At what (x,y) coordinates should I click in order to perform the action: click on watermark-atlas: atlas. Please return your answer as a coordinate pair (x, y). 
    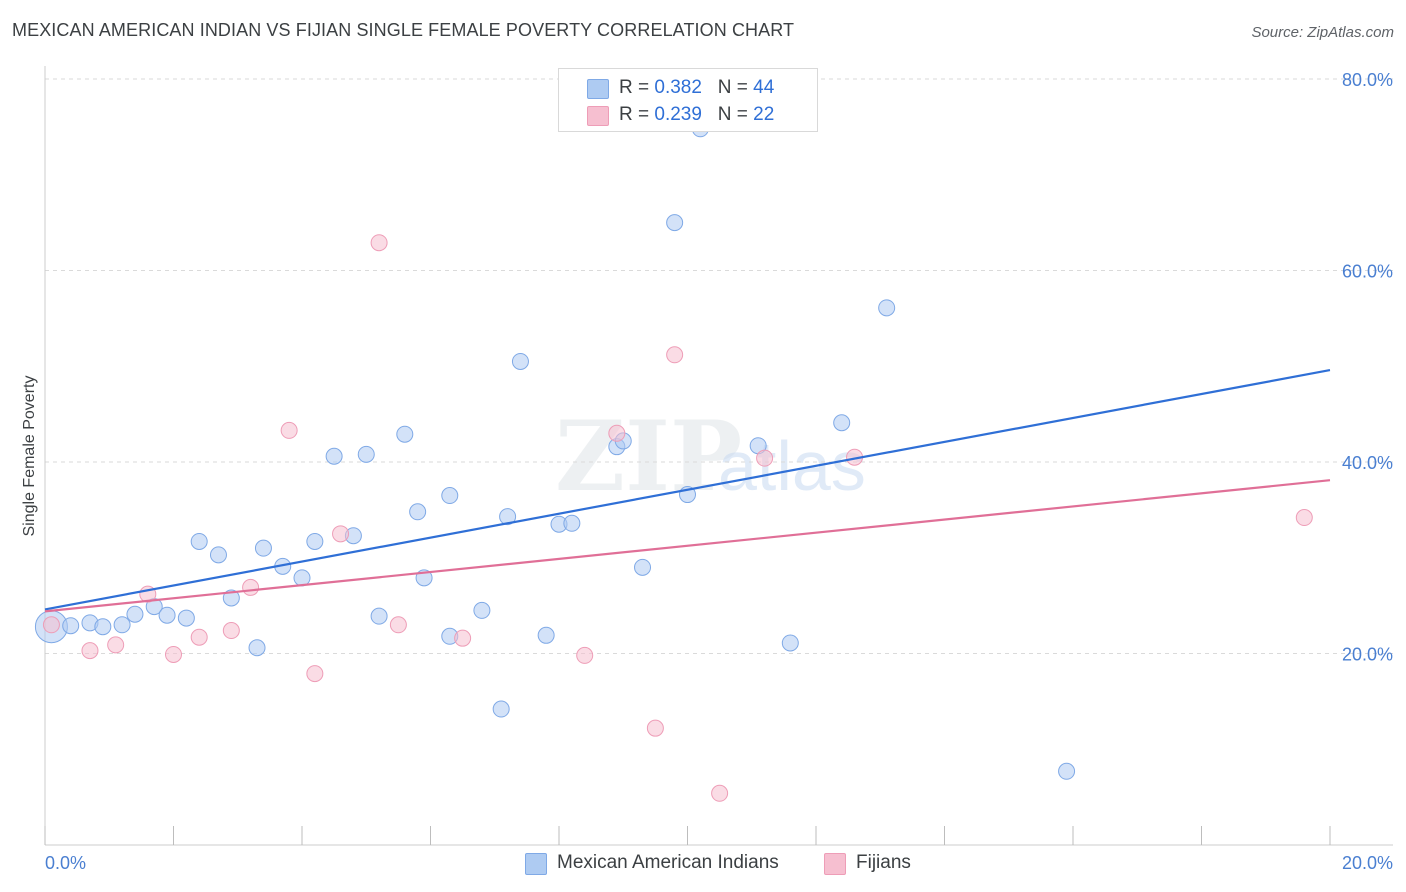
    Looking at the image, I should click on (792, 466).